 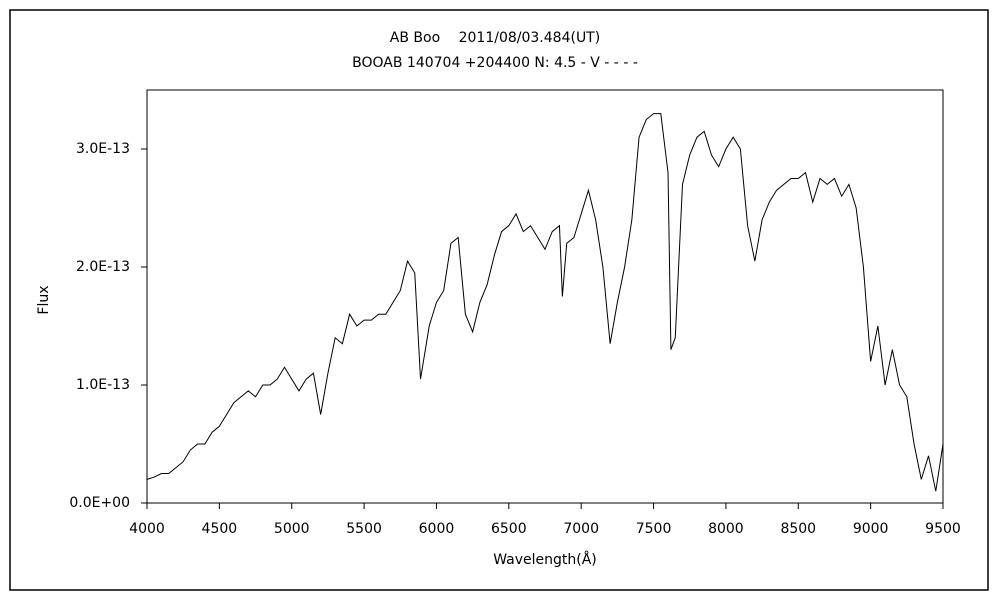 What do you see at coordinates (545, 559) in the screenshot?
I see `x-axis-label: Wavelength(Å)` at bounding box center [545, 559].